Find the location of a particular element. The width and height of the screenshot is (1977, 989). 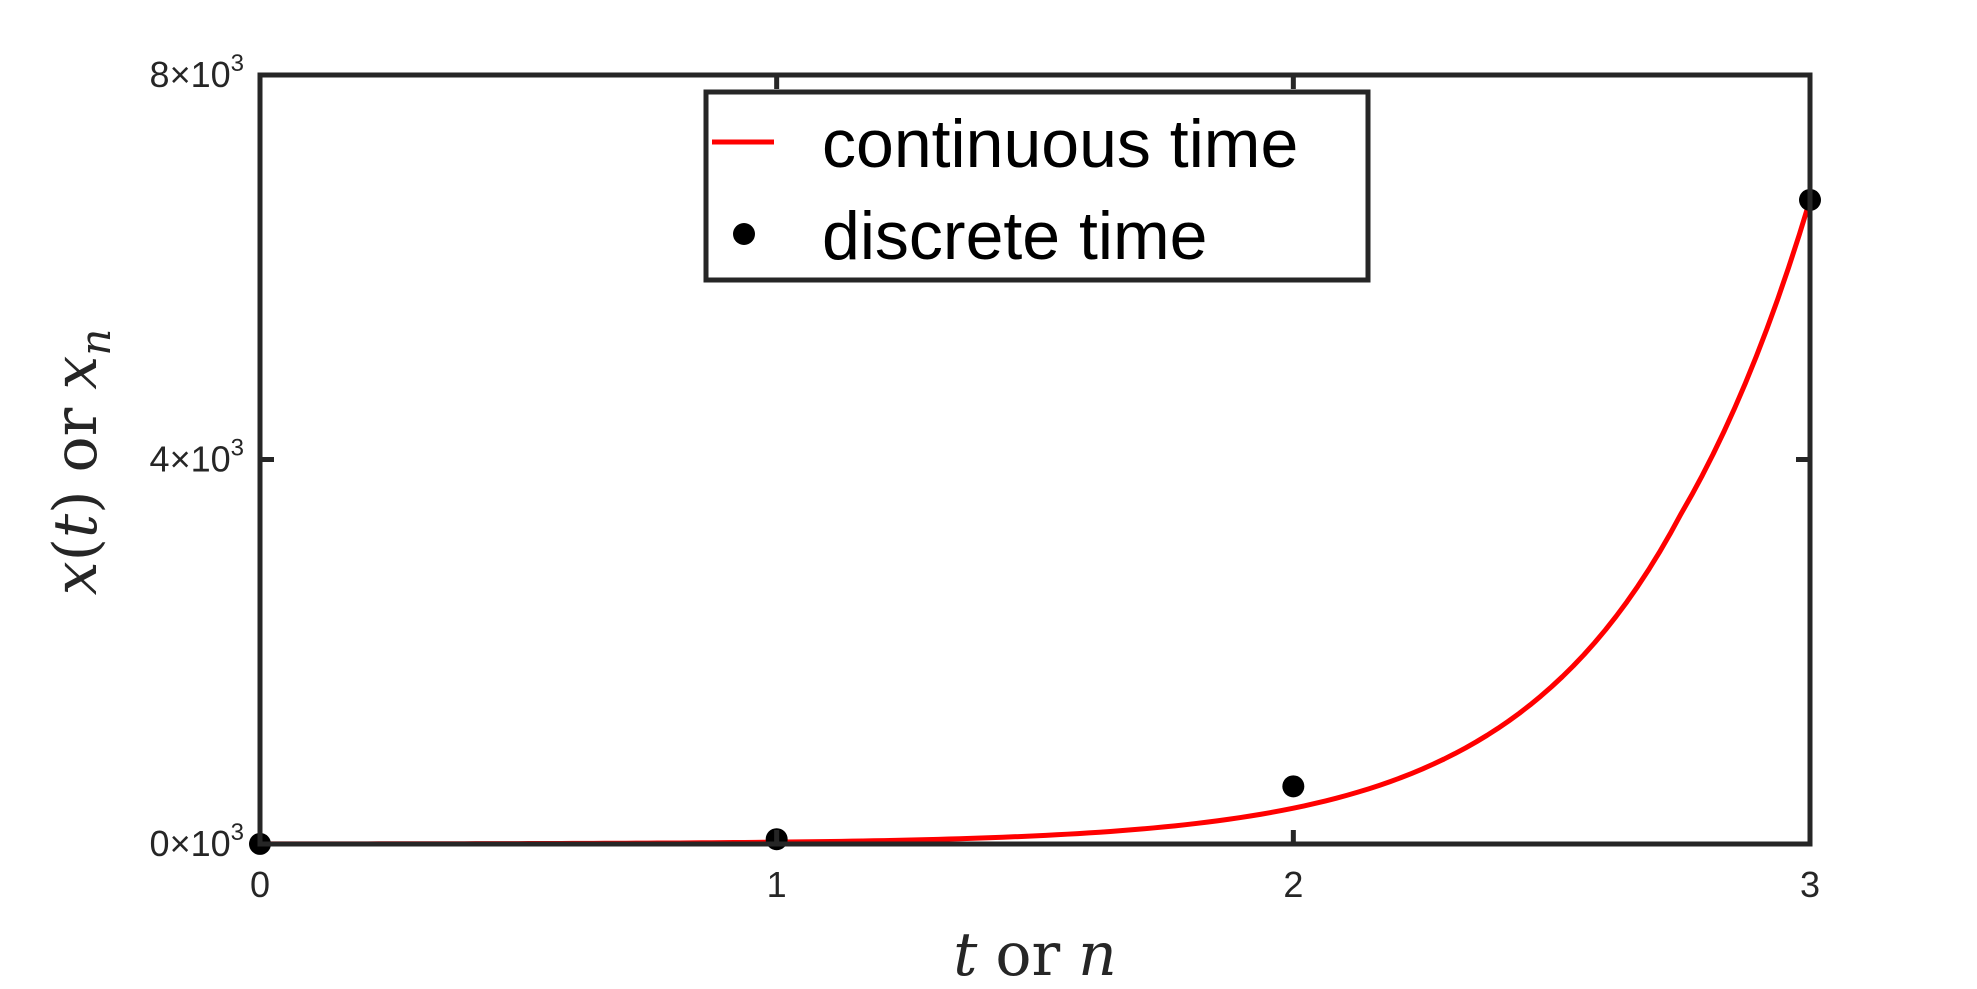

y-axis-label: x(t)orxn is located at coordinates (80, 462).